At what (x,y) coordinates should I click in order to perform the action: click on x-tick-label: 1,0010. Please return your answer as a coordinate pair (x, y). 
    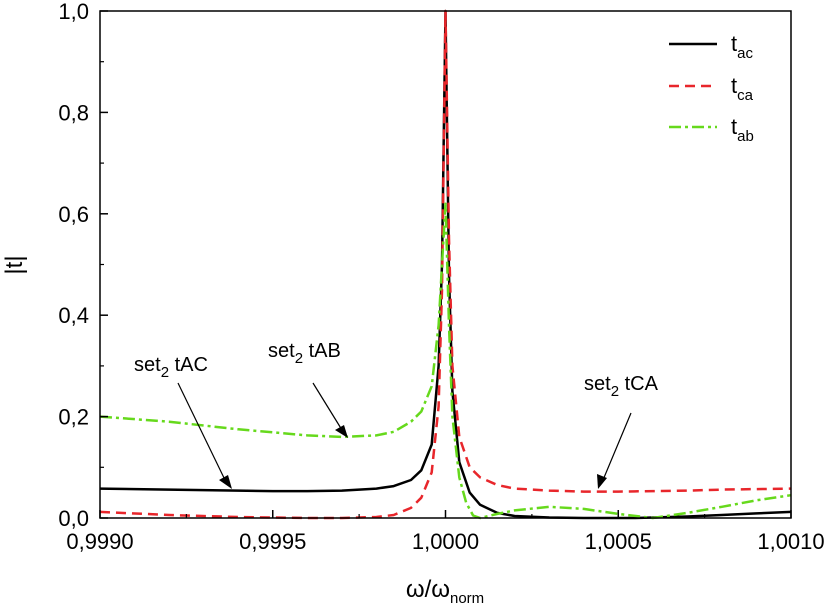
    Looking at the image, I should click on (790, 541).